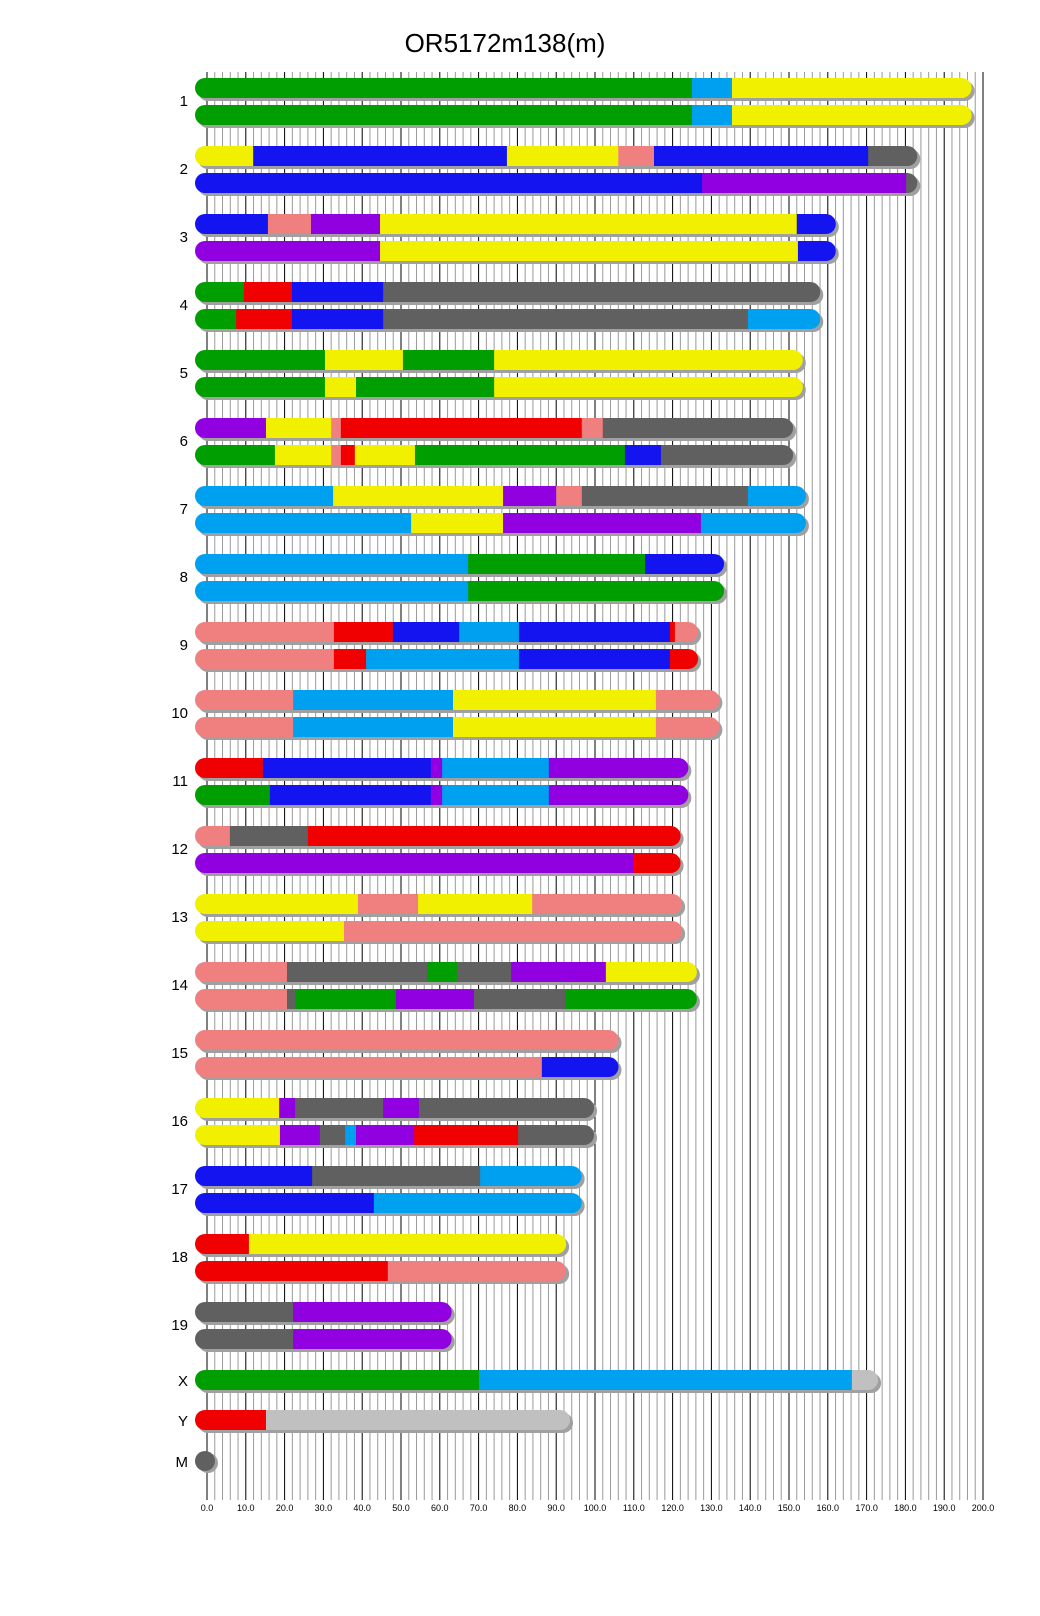 This screenshot has height=1616, width=1040. What do you see at coordinates (440, 1508) in the screenshot?
I see `x-tick-label: 60.0` at bounding box center [440, 1508].